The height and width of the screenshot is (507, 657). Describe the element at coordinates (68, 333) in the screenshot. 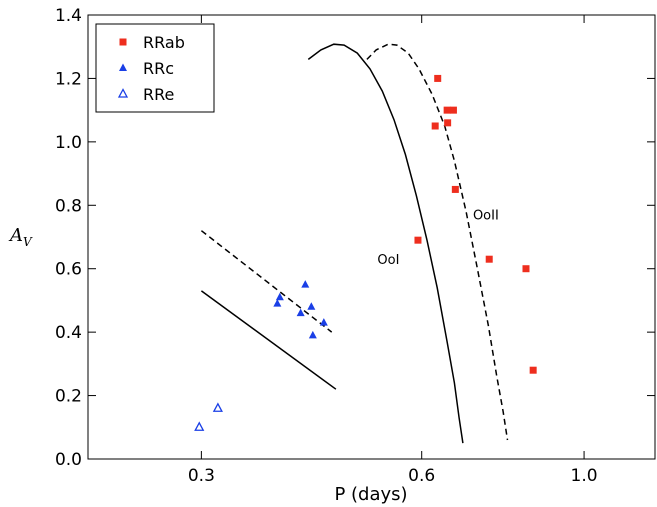

I see `y-tick-label: 0.4` at that location.